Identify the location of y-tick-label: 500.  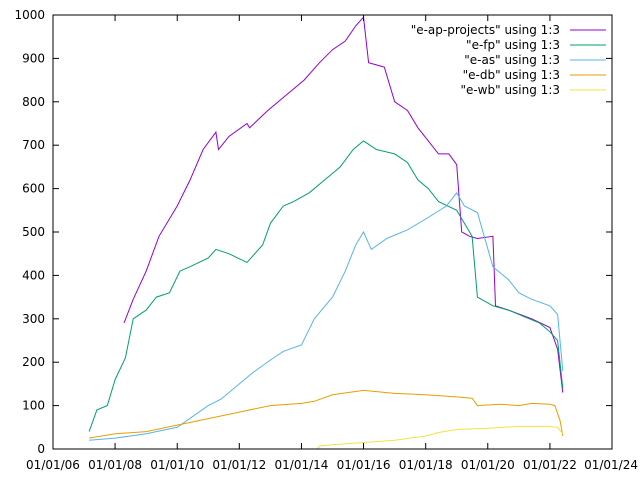
(33, 232).